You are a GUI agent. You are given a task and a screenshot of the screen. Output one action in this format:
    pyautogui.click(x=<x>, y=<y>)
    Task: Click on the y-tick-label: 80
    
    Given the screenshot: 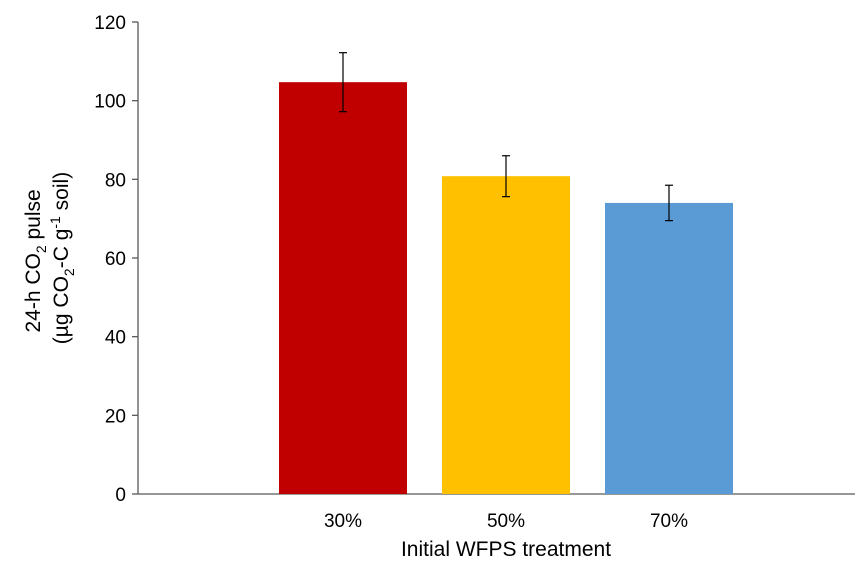 What is the action you would take?
    pyautogui.click(x=115, y=180)
    